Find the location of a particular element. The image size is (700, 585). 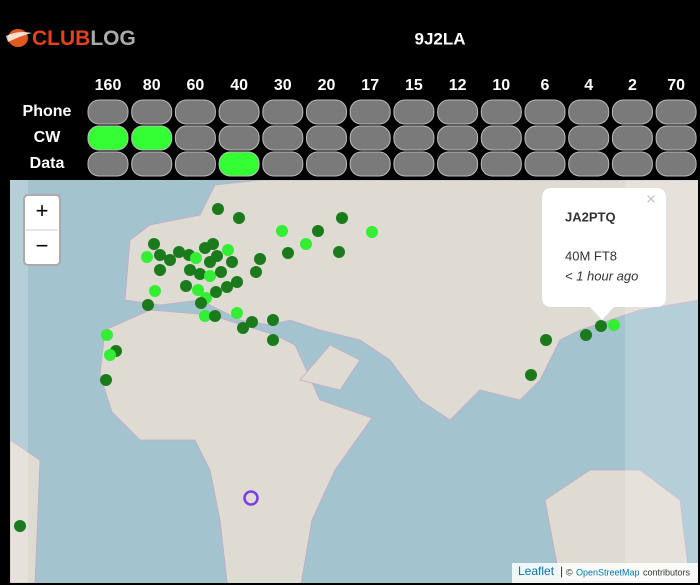

attribution-contributors: contributors is located at coordinates (667, 572).